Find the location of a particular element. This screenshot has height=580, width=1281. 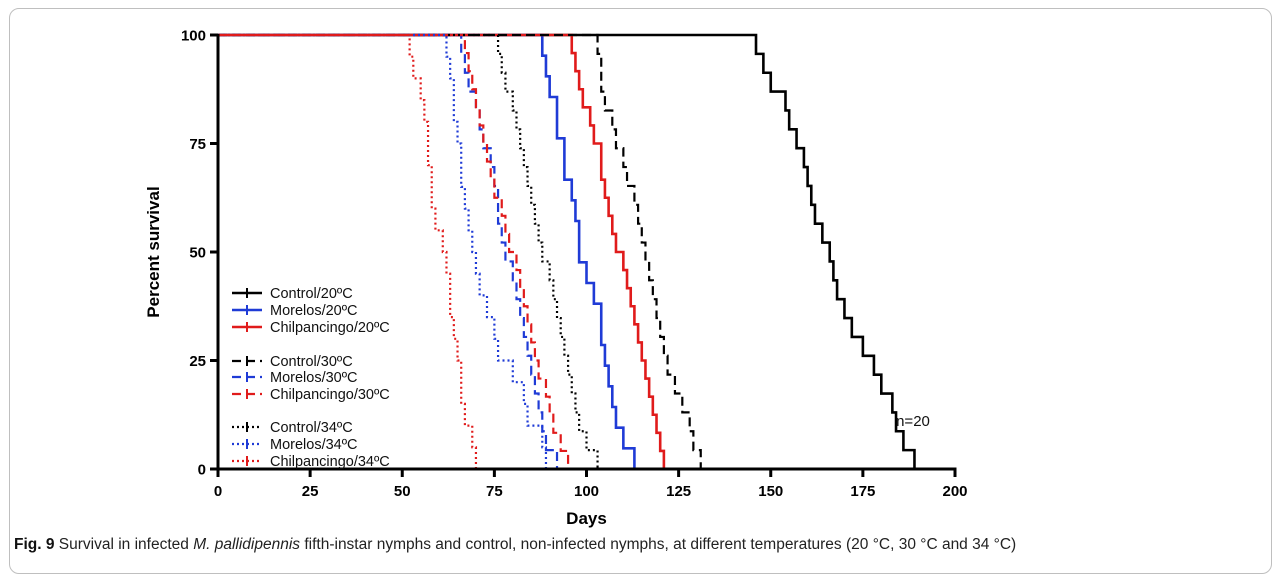

legend-label: Control/34ºC is located at coordinates (311, 428).